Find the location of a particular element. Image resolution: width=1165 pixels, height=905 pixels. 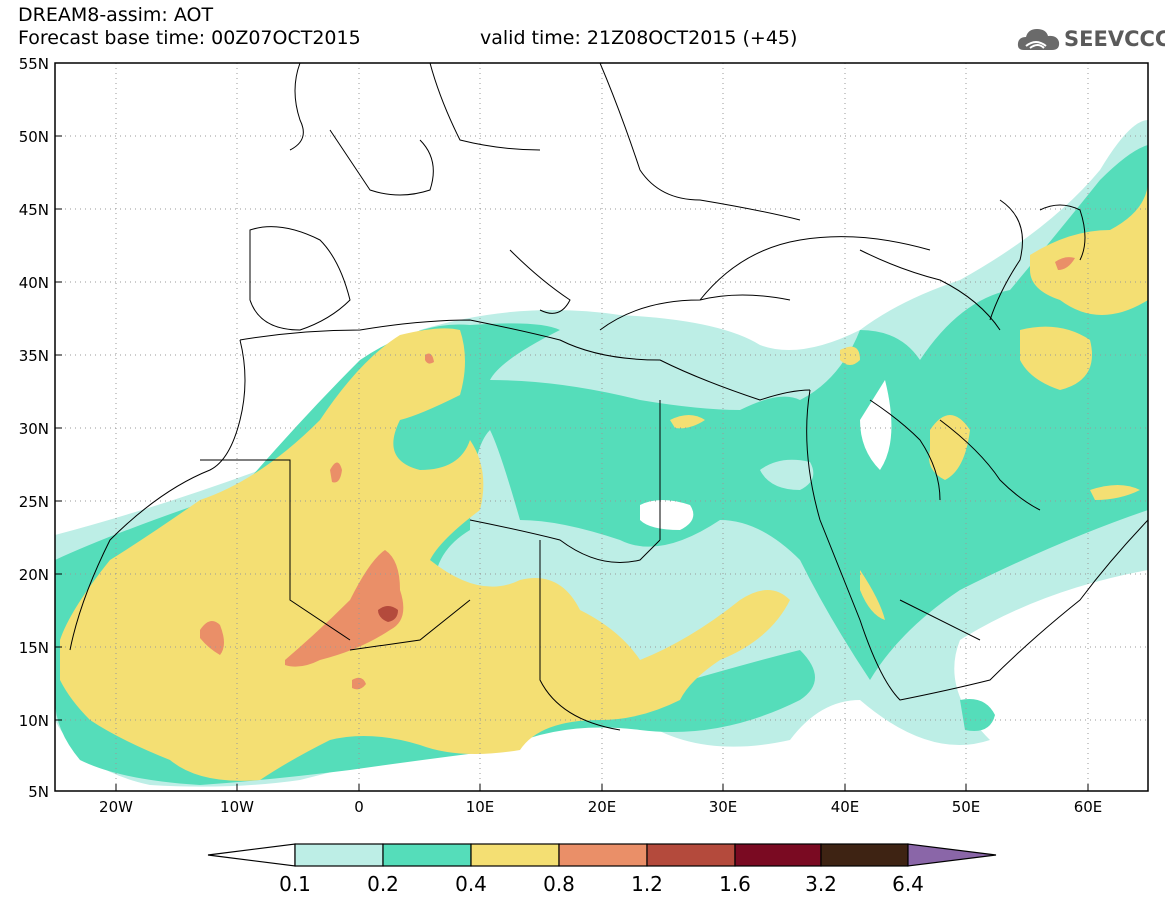

lat-label: 5N is located at coordinates (38, 792).